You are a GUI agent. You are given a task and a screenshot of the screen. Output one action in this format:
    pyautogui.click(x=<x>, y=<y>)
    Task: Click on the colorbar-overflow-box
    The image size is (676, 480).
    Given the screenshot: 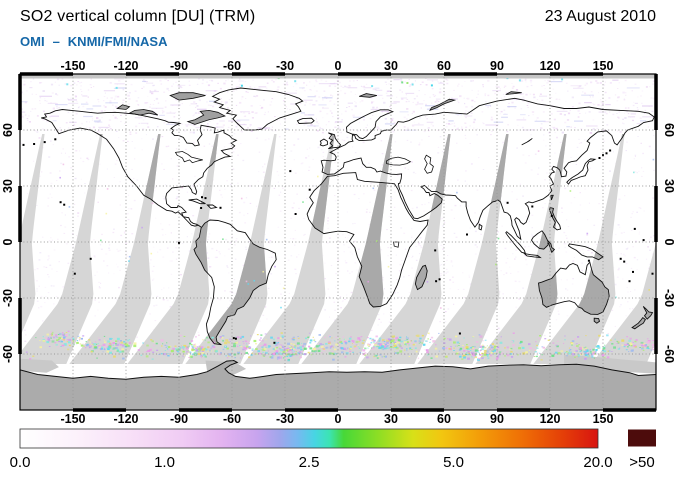 What is the action you would take?
    pyautogui.click(x=642, y=438)
    